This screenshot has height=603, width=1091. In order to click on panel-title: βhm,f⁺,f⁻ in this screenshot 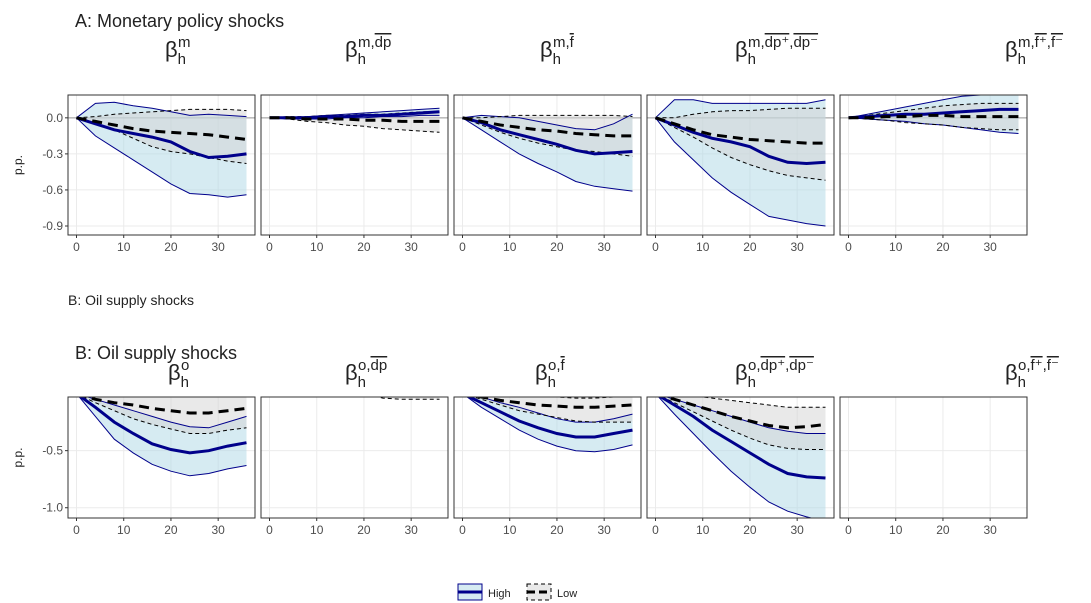, I will do `click(1034, 51)`.